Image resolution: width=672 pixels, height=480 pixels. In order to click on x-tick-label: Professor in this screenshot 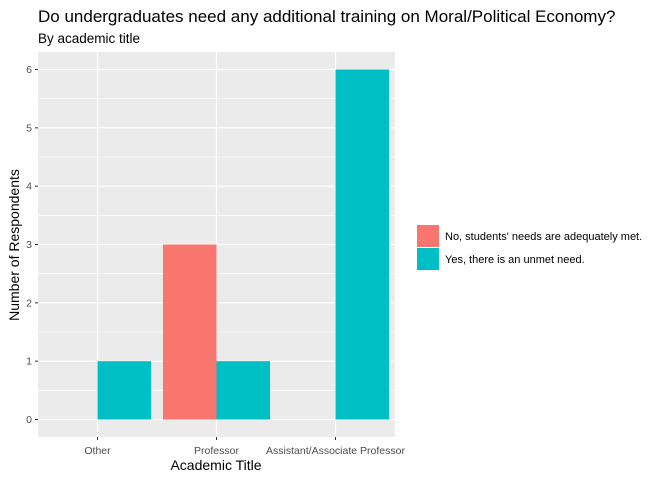, I will do `click(216, 451)`.